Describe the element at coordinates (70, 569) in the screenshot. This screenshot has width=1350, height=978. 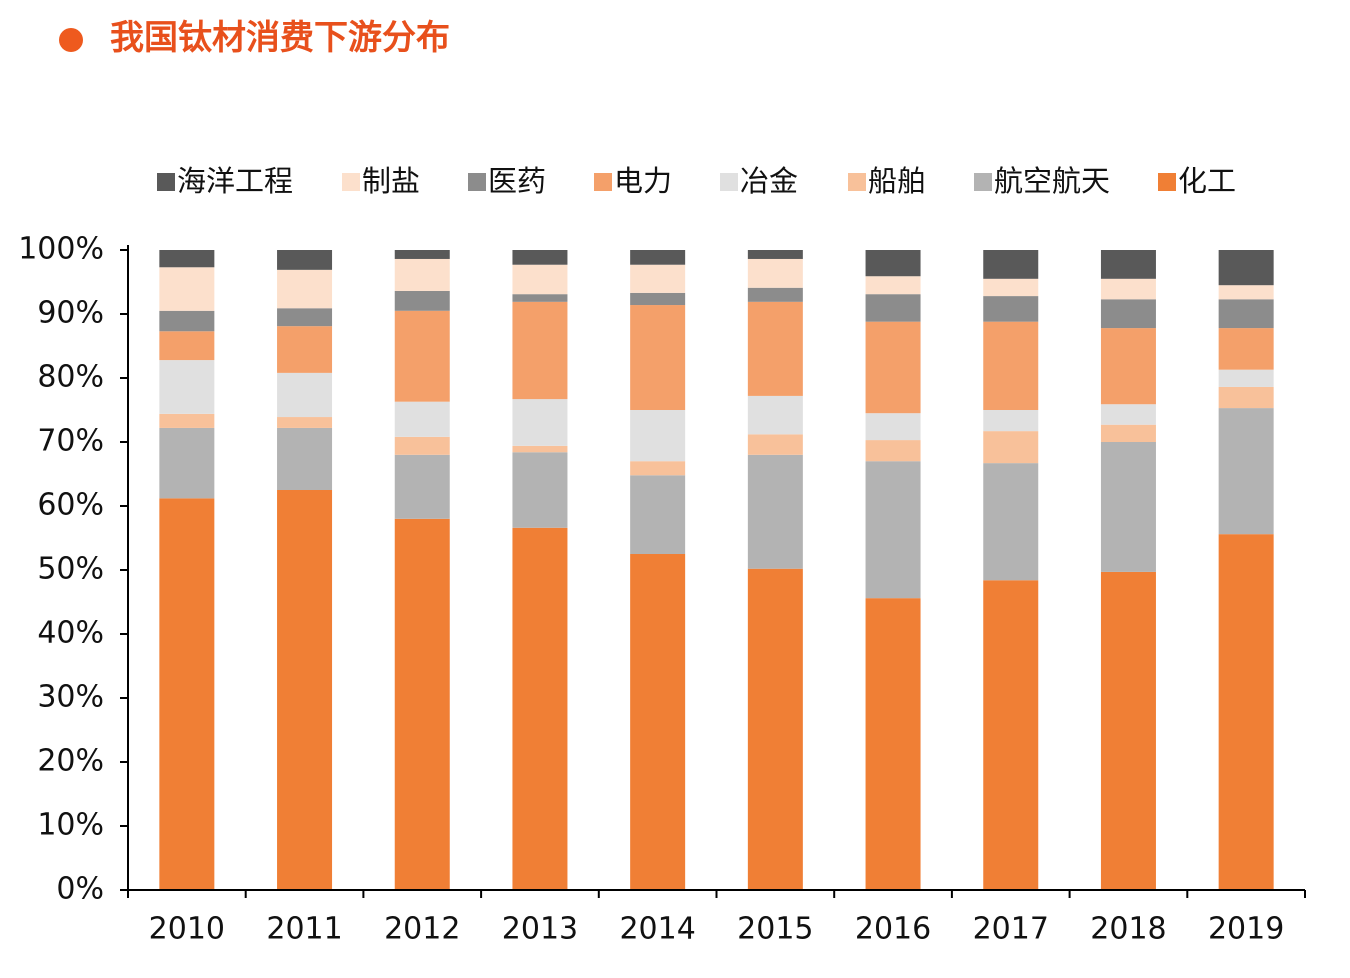
I see `y-tick-label: 50%` at that location.